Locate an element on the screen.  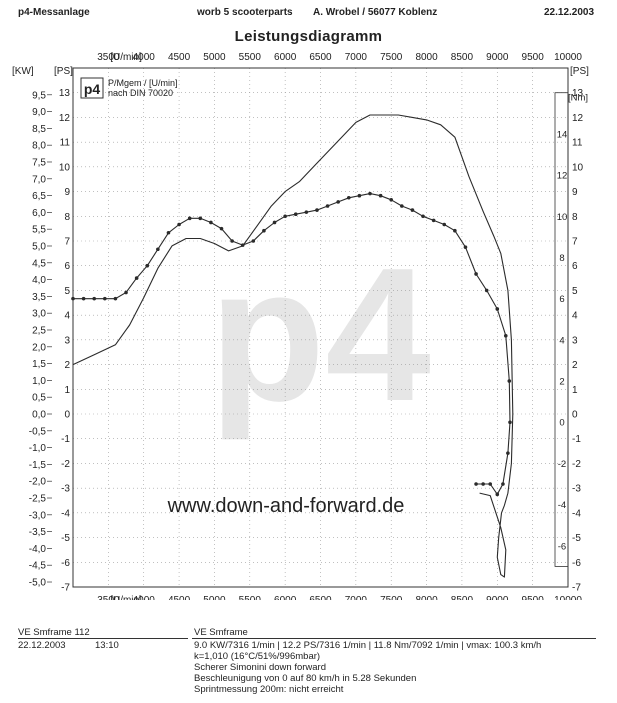
ps-right-tick-label: -3 is located at coordinates (576, 489).